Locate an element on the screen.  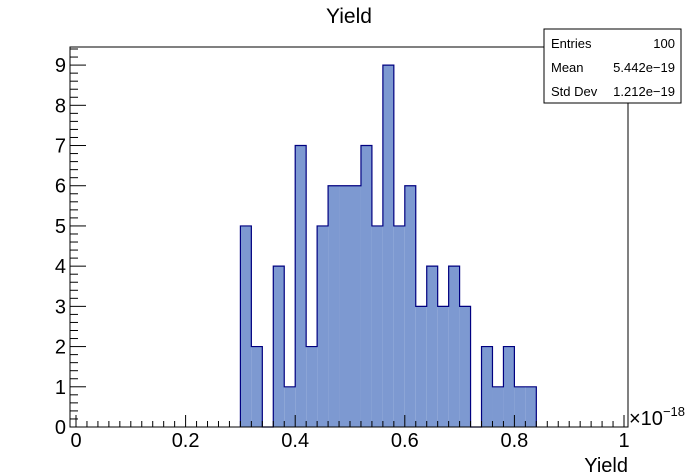
y-tick-label: 3 is located at coordinates (60, 307).